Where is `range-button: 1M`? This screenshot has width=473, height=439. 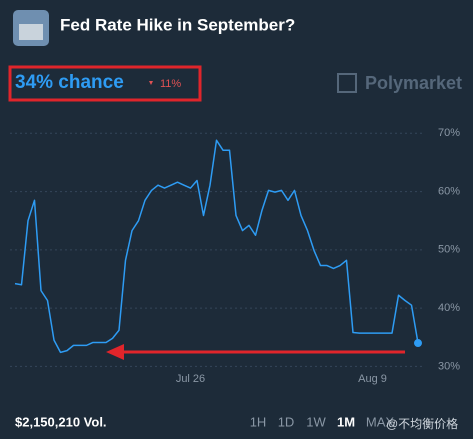
range-button: 1M is located at coordinates (346, 421).